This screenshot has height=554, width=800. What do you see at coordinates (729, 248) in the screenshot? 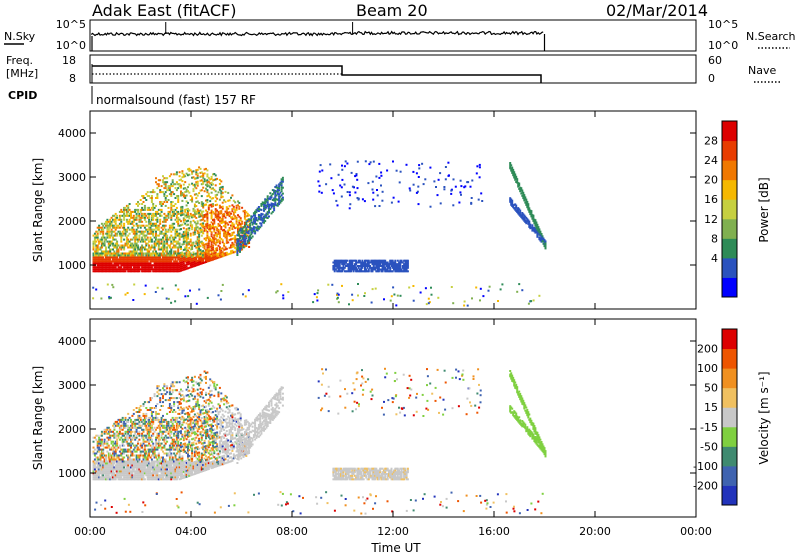
I see `colorbar-segment` at bounding box center [729, 248].